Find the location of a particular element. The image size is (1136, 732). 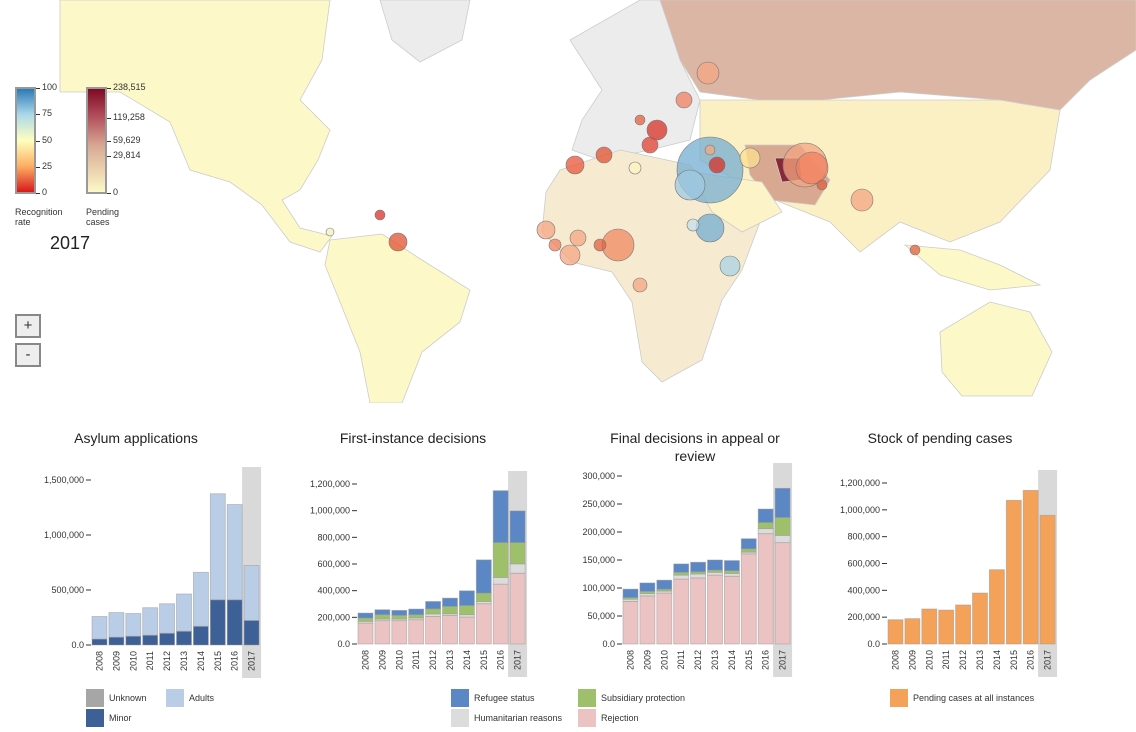

bar-2015-subsidiary-protection is located at coordinates (748, 550).